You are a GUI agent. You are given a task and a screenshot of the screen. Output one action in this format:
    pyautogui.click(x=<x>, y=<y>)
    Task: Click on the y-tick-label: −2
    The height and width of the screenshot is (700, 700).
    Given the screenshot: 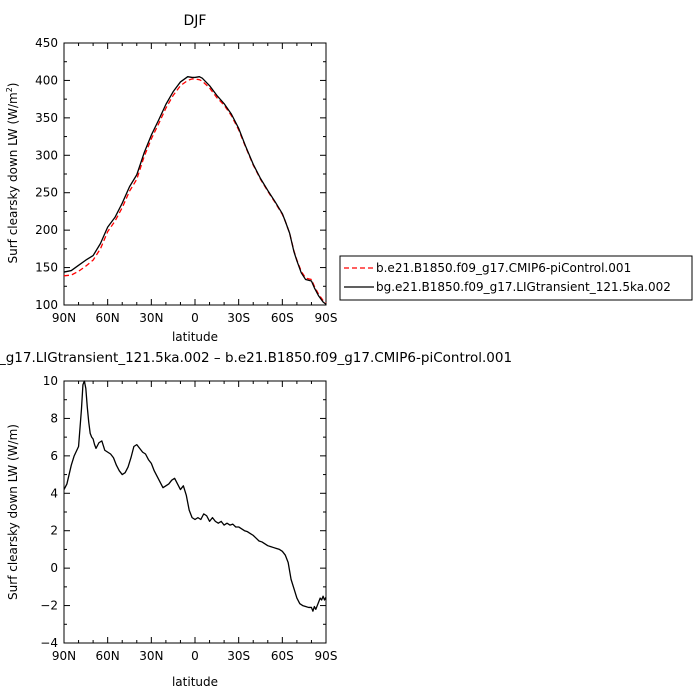 What is the action you would take?
    pyautogui.click(x=49, y=606)
    